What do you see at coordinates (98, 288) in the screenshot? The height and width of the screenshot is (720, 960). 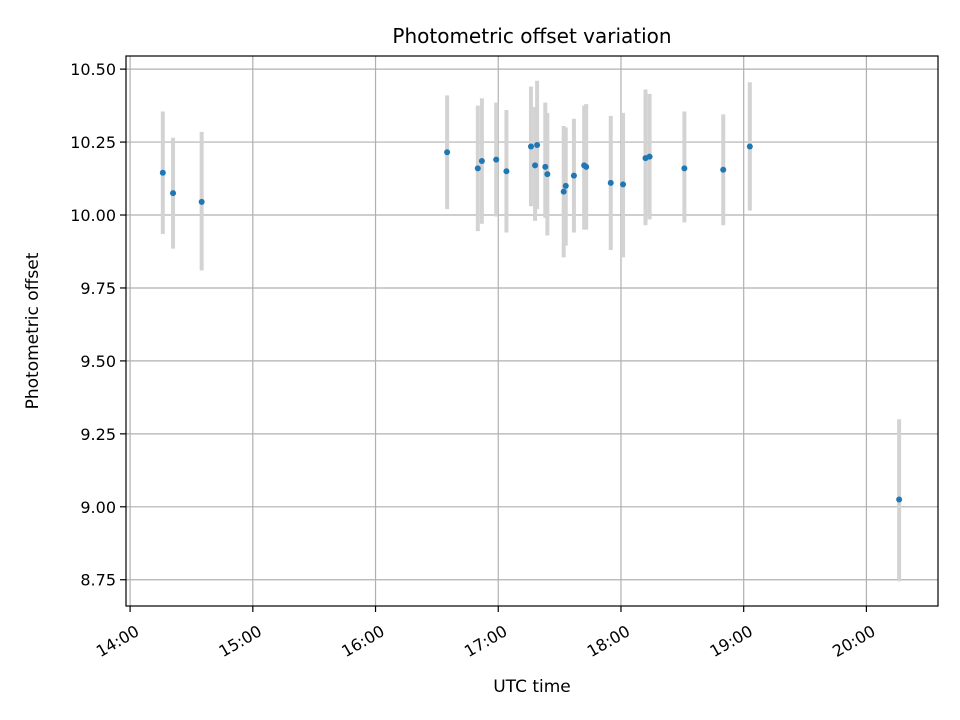 I see `y-tick-label: 9.75` at bounding box center [98, 288].